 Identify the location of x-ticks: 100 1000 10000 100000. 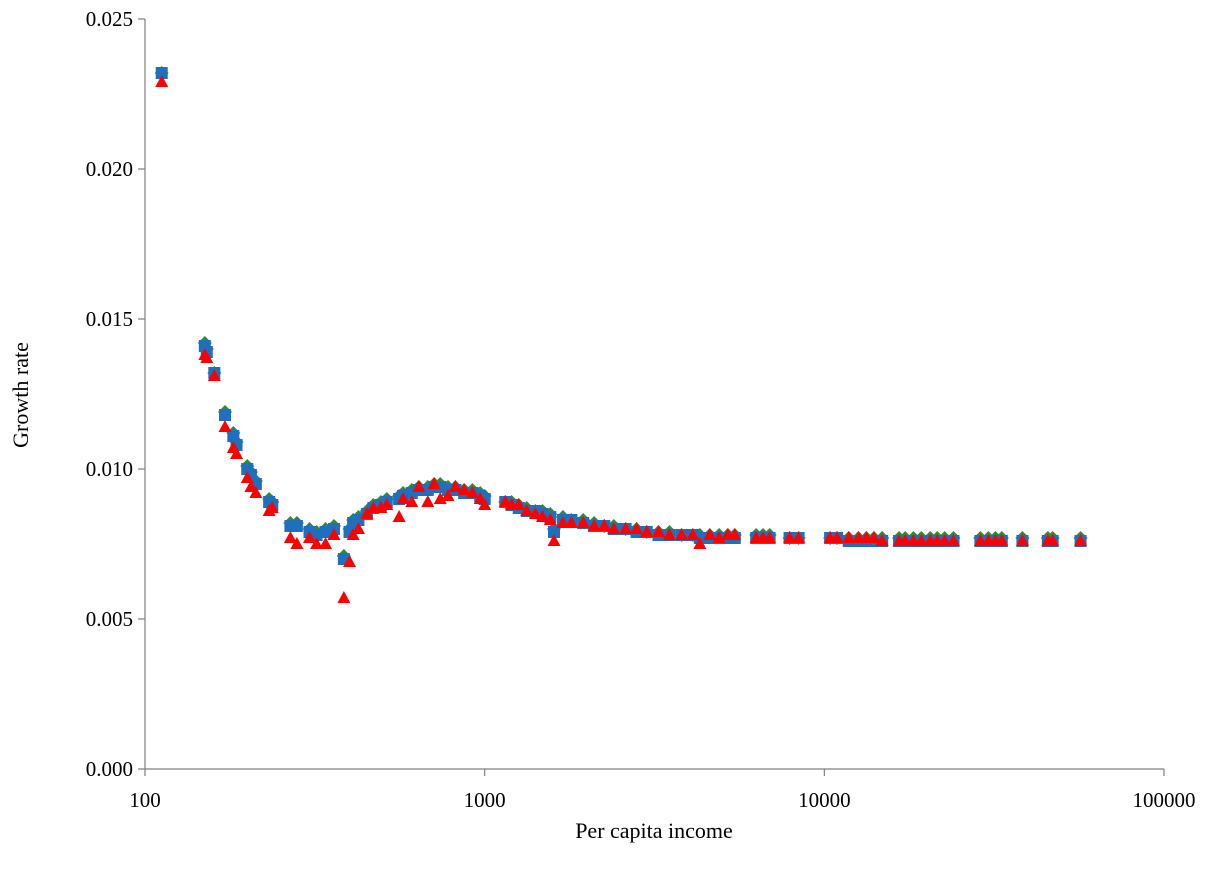
(662, 790).